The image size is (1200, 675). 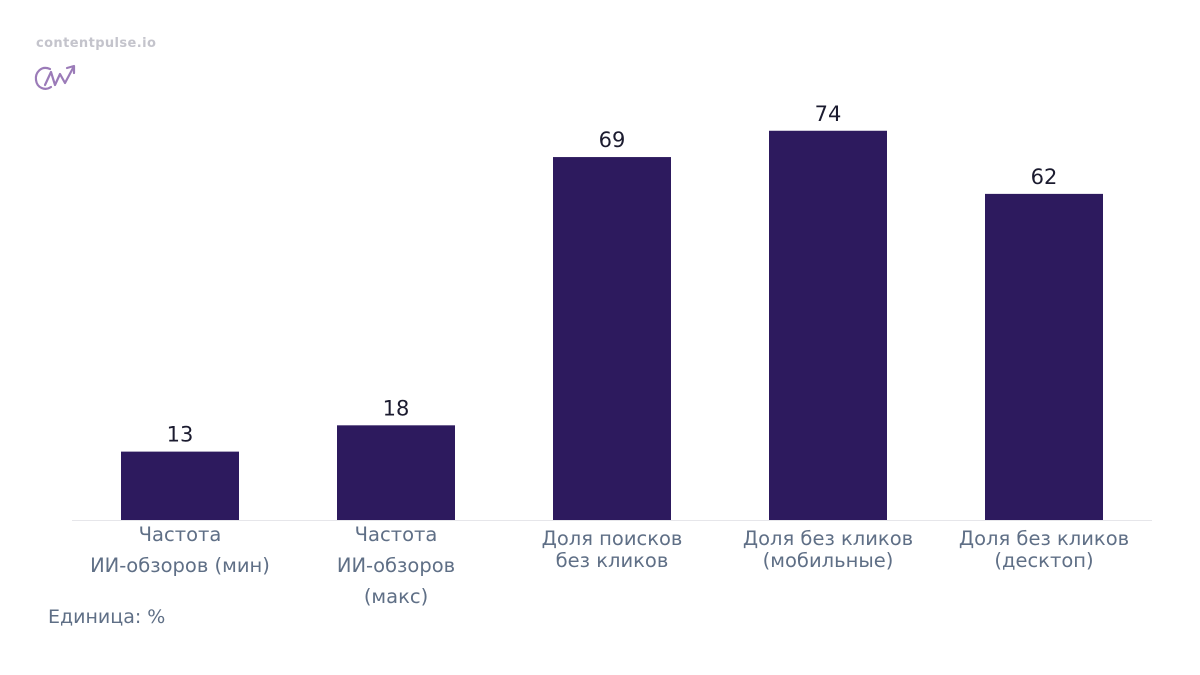 What do you see at coordinates (107, 617) in the screenshot?
I see `unit-note: Единица: %` at bounding box center [107, 617].